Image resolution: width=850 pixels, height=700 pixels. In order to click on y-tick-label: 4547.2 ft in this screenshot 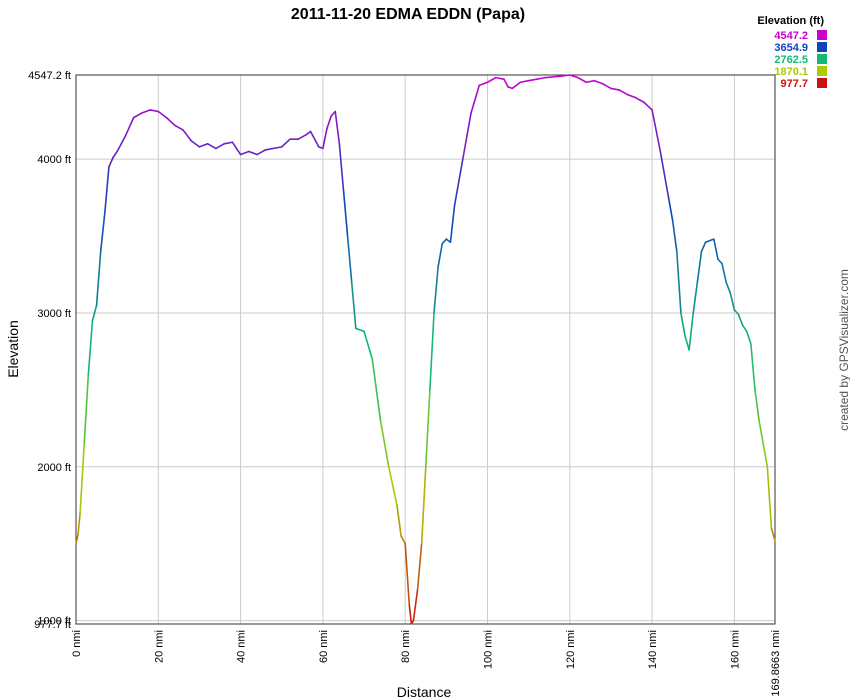, I will do `click(49, 76)`.